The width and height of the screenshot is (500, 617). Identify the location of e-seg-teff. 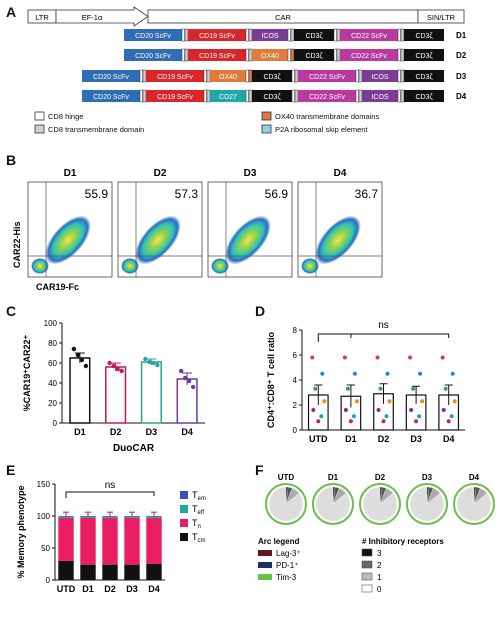
(154, 517).